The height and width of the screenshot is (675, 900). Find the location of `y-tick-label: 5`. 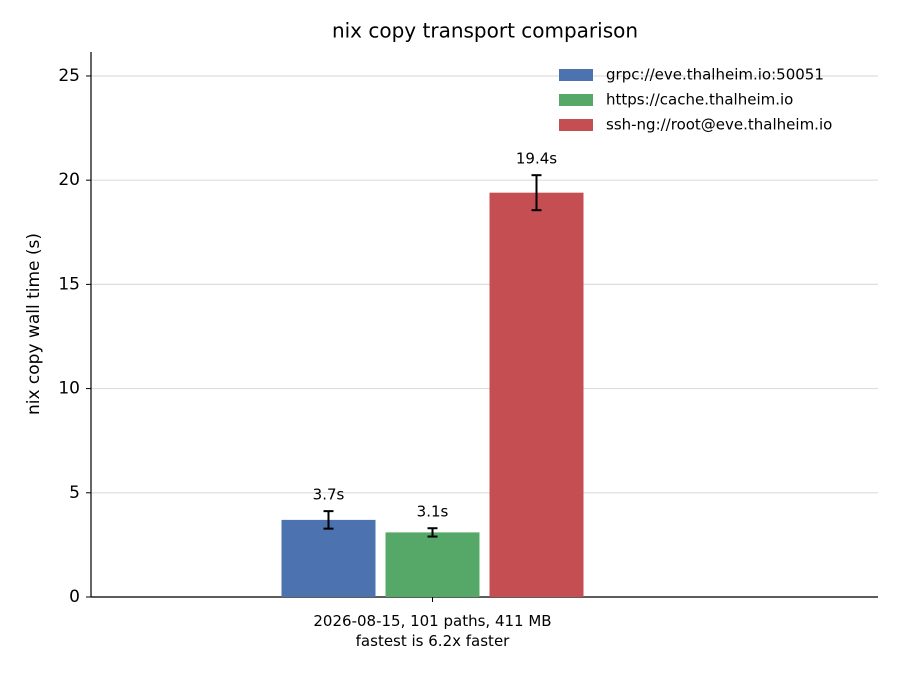

y-tick-label: 5 is located at coordinates (74, 493).